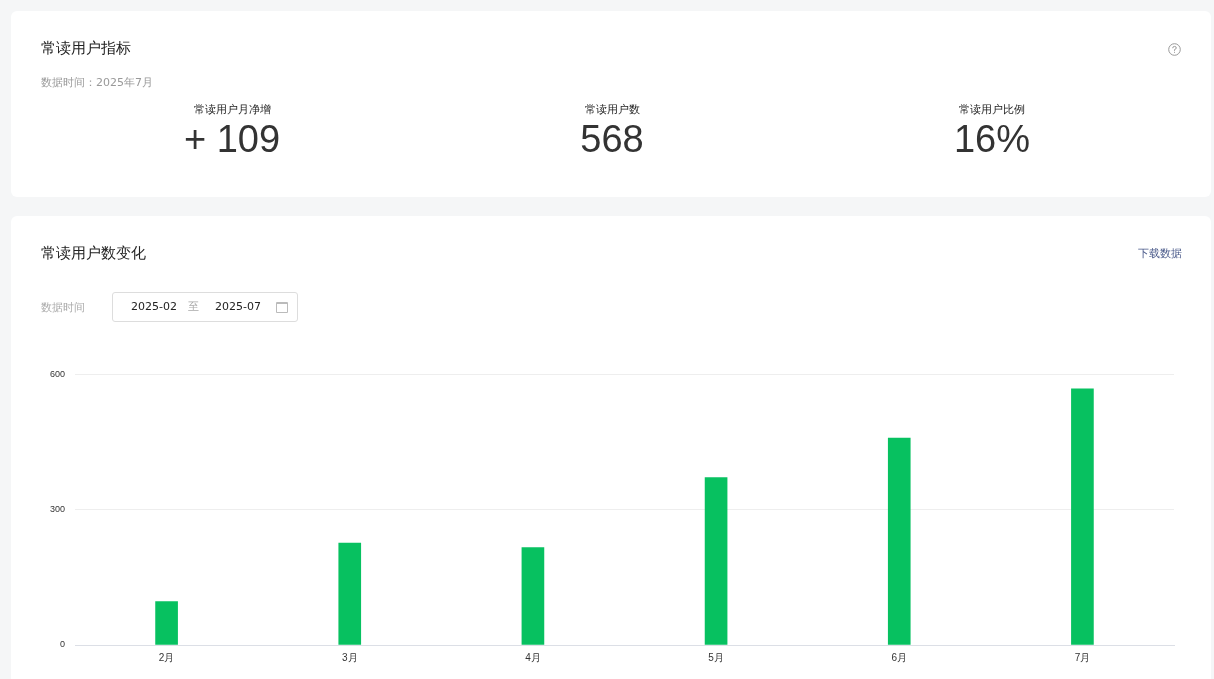 This screenshot has width=1214, height=679. What do you see at coordinates (716, 657) in the screenshot?
I see `x-tick-label: 5月` at bounding box center [716, 657].